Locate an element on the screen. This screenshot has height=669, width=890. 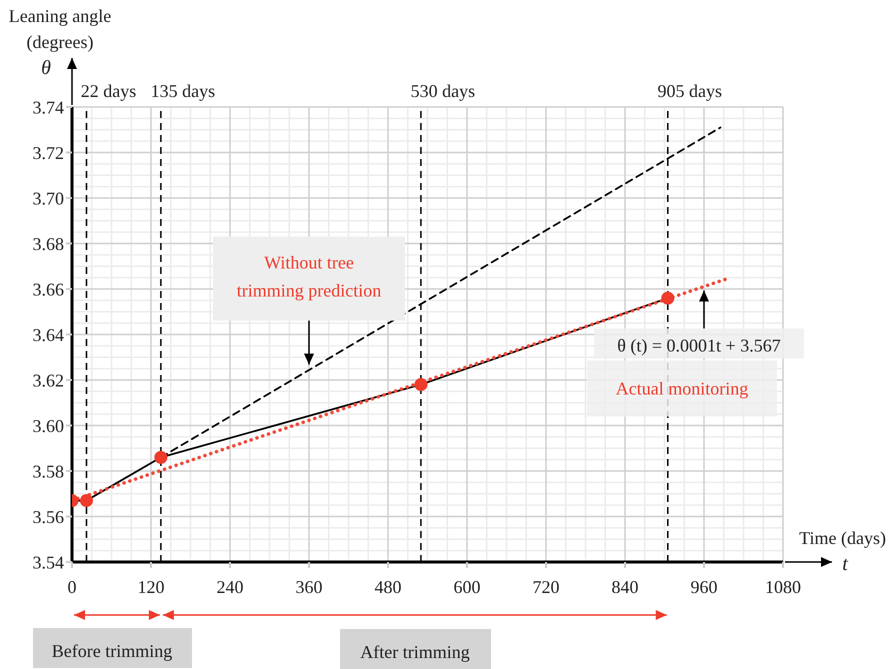
x-tick-label: 960 is located at coordinates (704, 586).